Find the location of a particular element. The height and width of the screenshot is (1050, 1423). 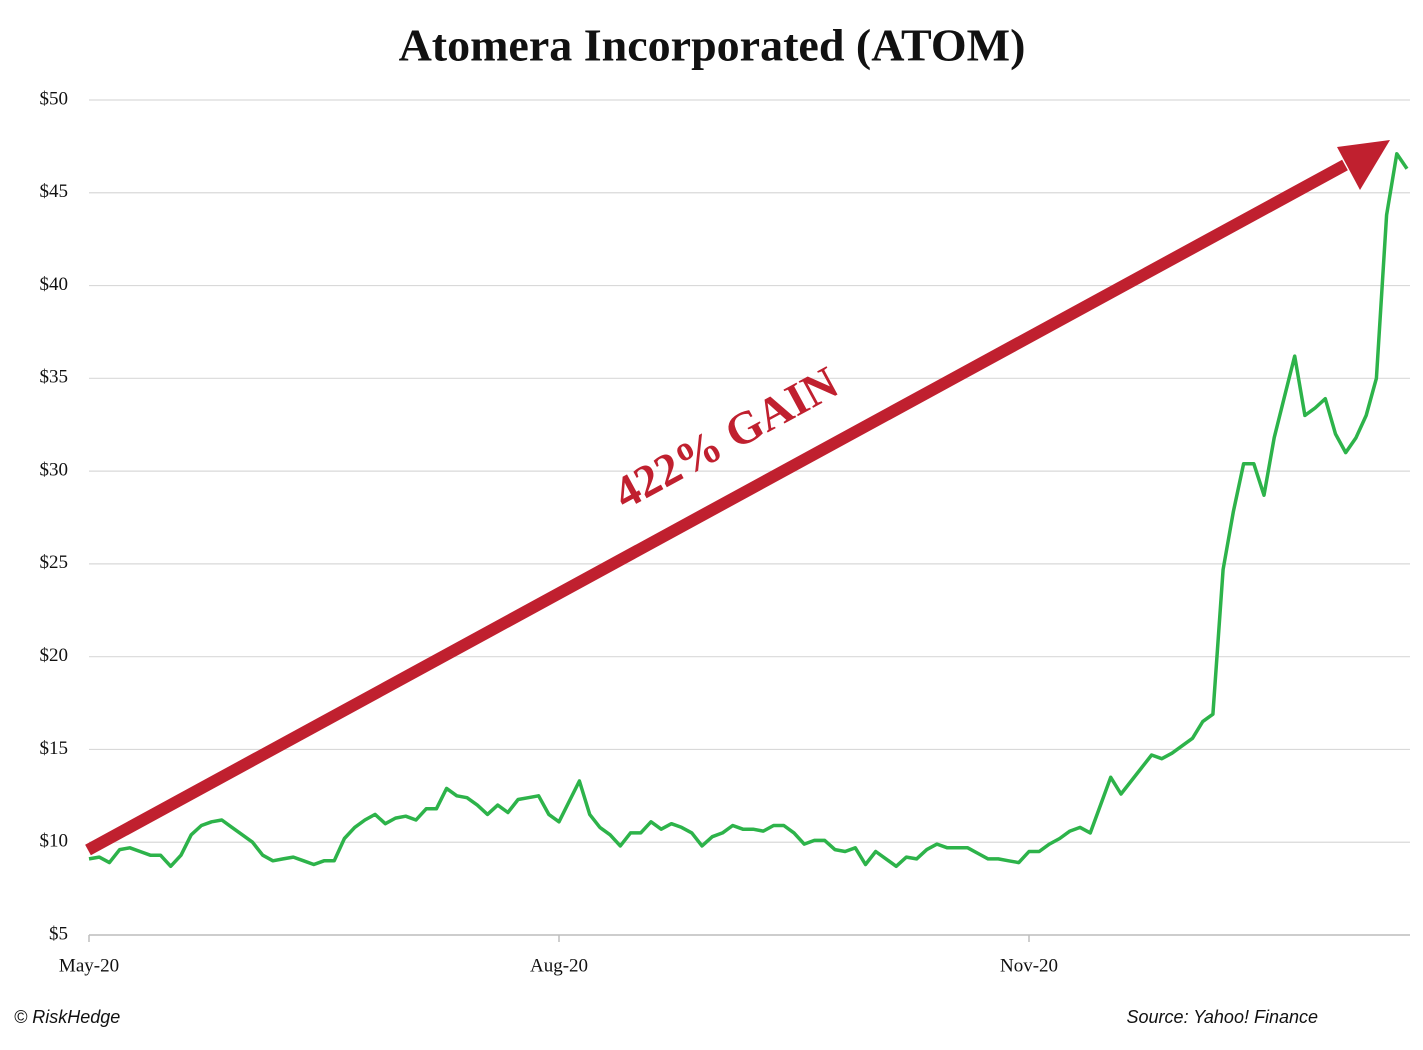

y-tick-label: $45 is located at coordinates (54, 191).